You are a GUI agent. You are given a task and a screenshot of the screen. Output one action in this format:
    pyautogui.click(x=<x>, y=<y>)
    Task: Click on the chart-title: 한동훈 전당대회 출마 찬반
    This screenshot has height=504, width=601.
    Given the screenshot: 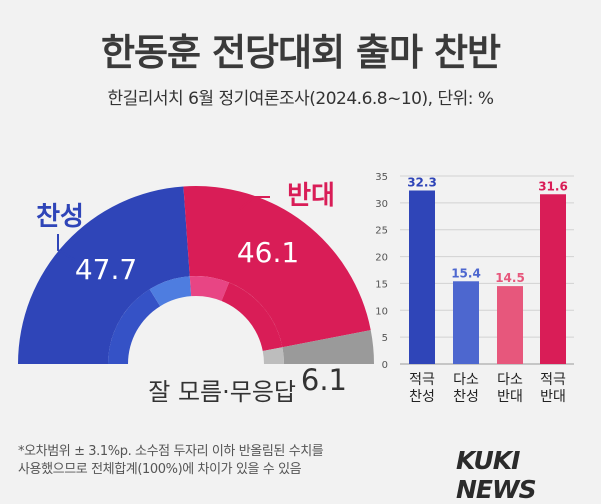 What is the action you would take?
    pyautogui.click(x=300, y=52)
    